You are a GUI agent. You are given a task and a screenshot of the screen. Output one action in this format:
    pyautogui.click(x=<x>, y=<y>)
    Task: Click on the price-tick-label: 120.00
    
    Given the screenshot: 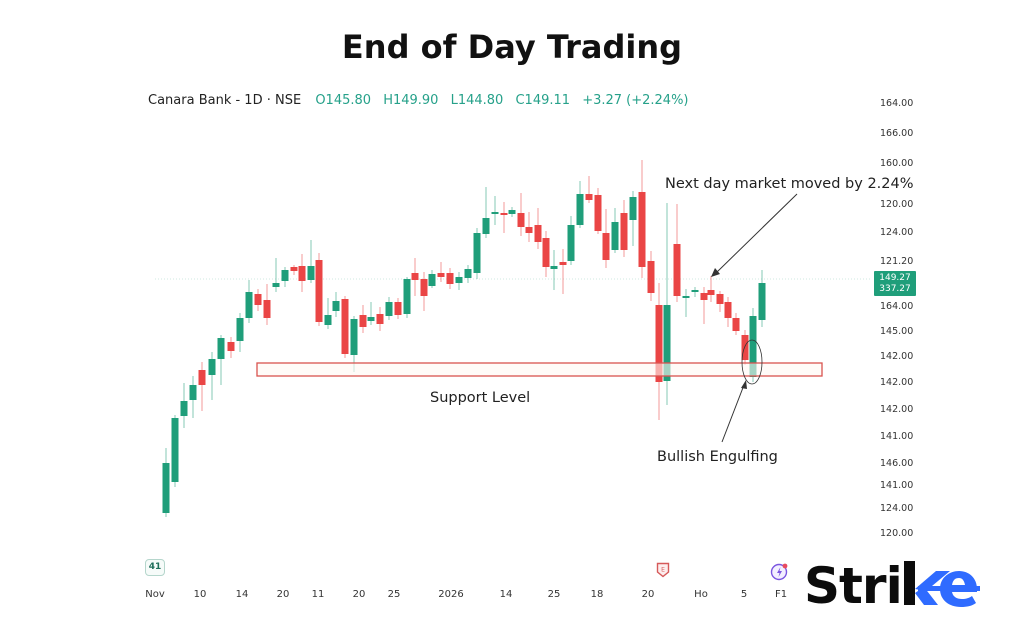 What is the action you would take?
    pyautogui.click(x=897, y=204)
    